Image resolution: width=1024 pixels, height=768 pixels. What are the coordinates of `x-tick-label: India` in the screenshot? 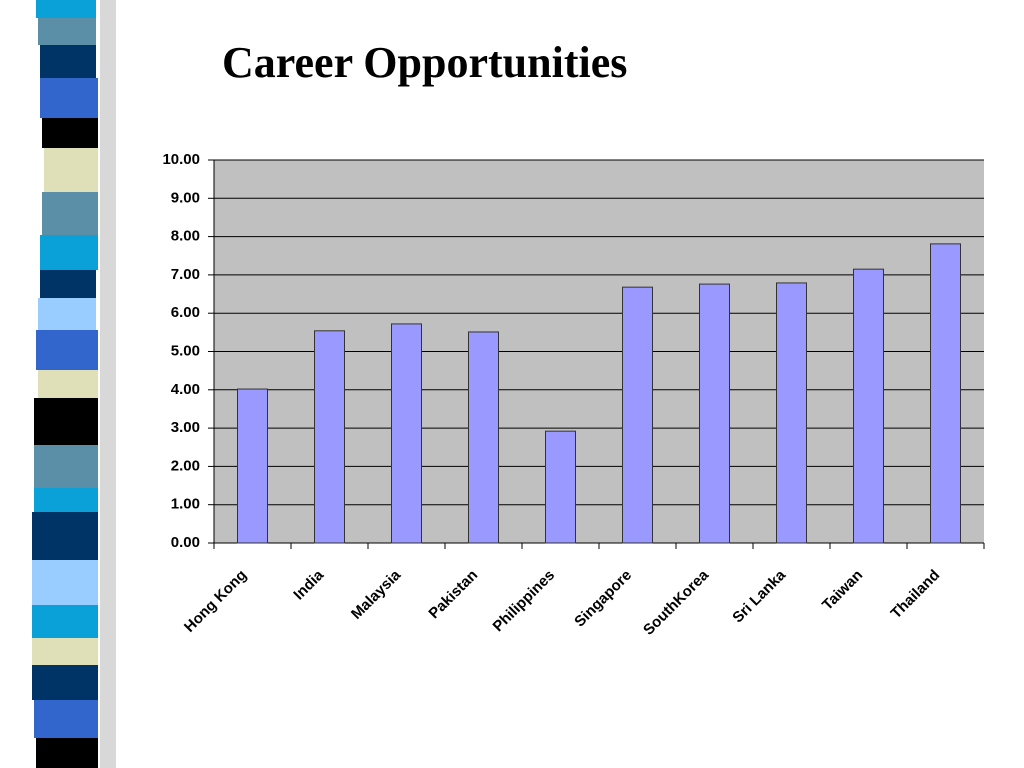 It's located at (308, 584).